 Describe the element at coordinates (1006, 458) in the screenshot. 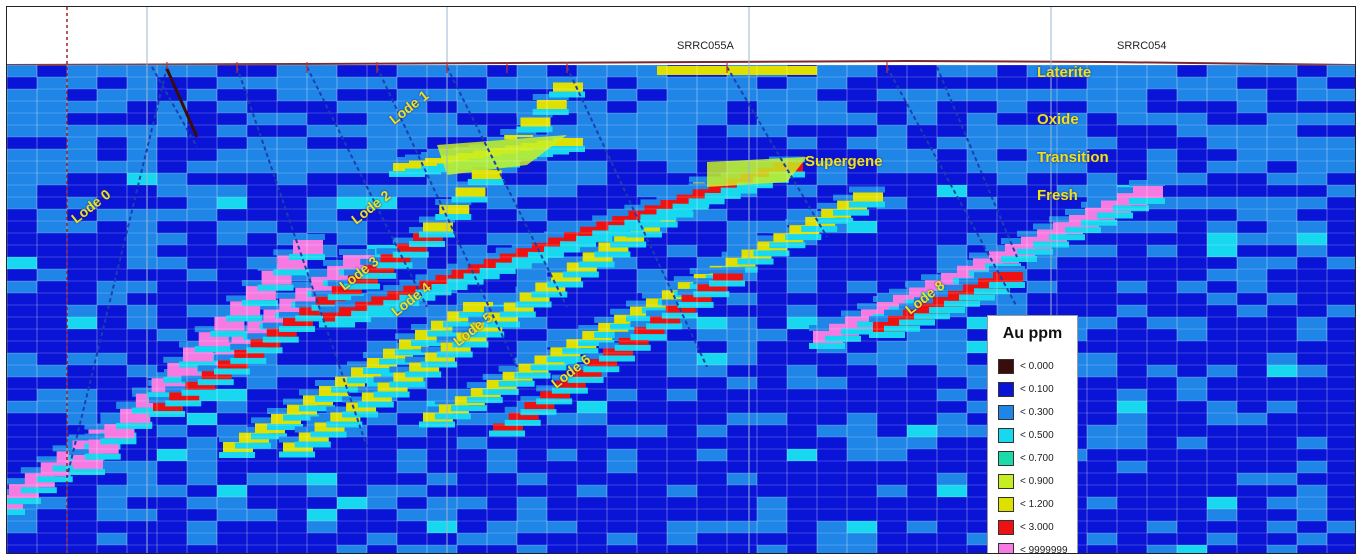

I see `legend-swatch` at that location.